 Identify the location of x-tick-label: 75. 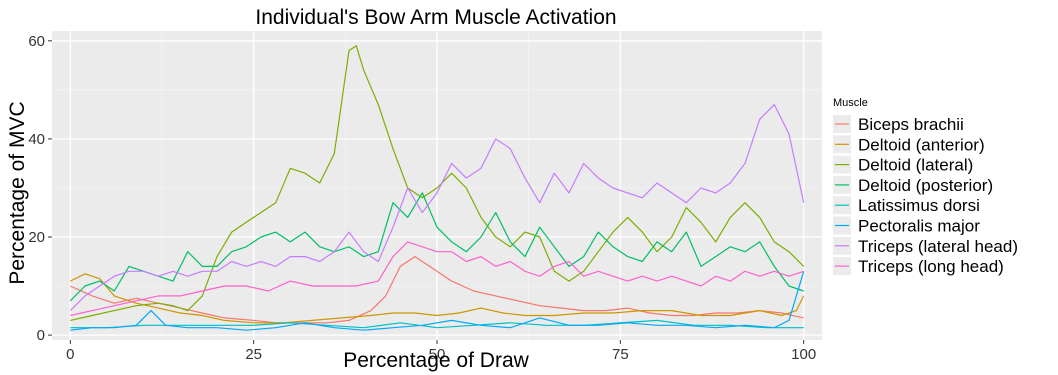
(620, 354).